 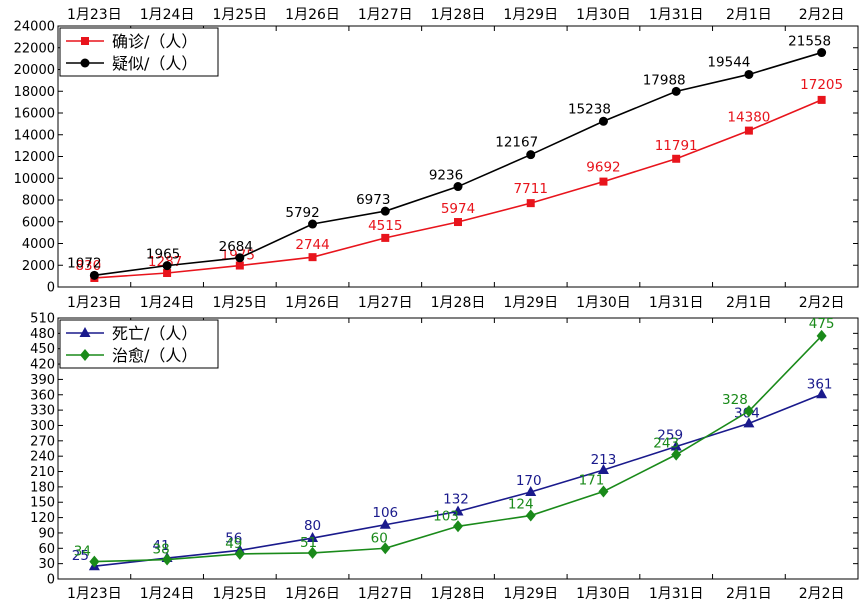 I want to click on y-tick-label: 0, so click(x=51, y=580).